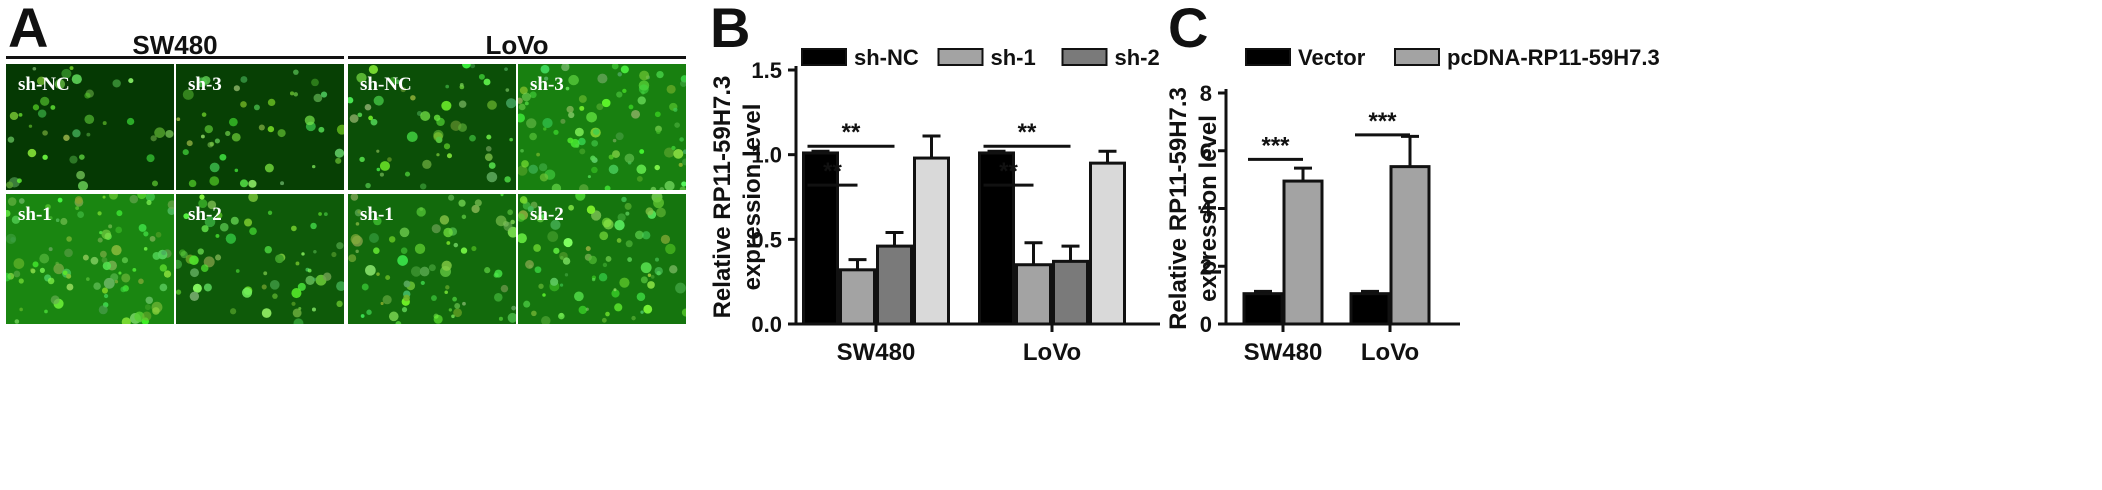 This screenshot has height=490, width=2102. Describe the element at coordinates (1070, 292) in the screenshot. I see `bar-sh-2-LoVo` at that location.